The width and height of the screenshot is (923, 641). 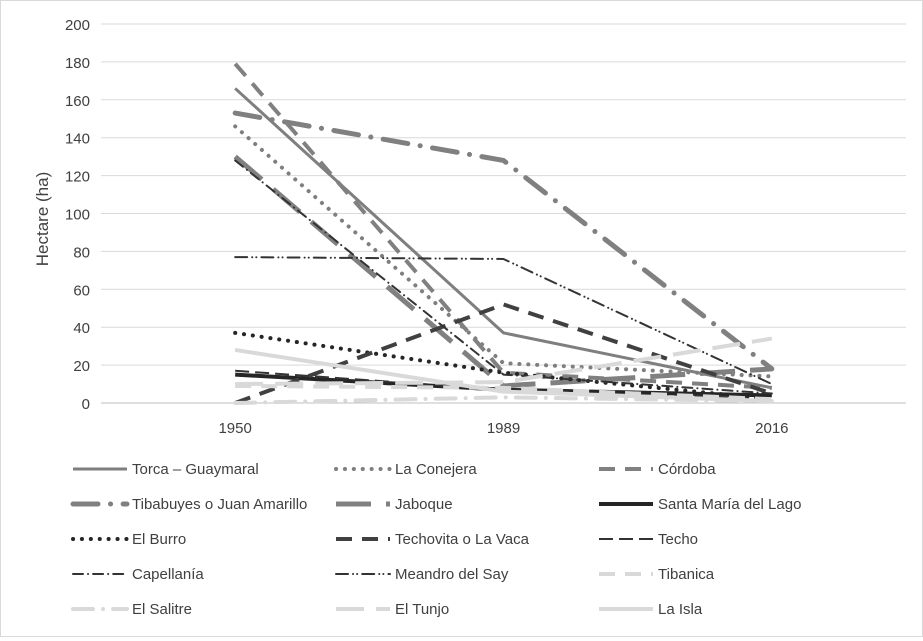 What do you see at coordinates (680, 609) in the screenshot?
I see `legend-label: La Isla` at bounding box center [680, 609].